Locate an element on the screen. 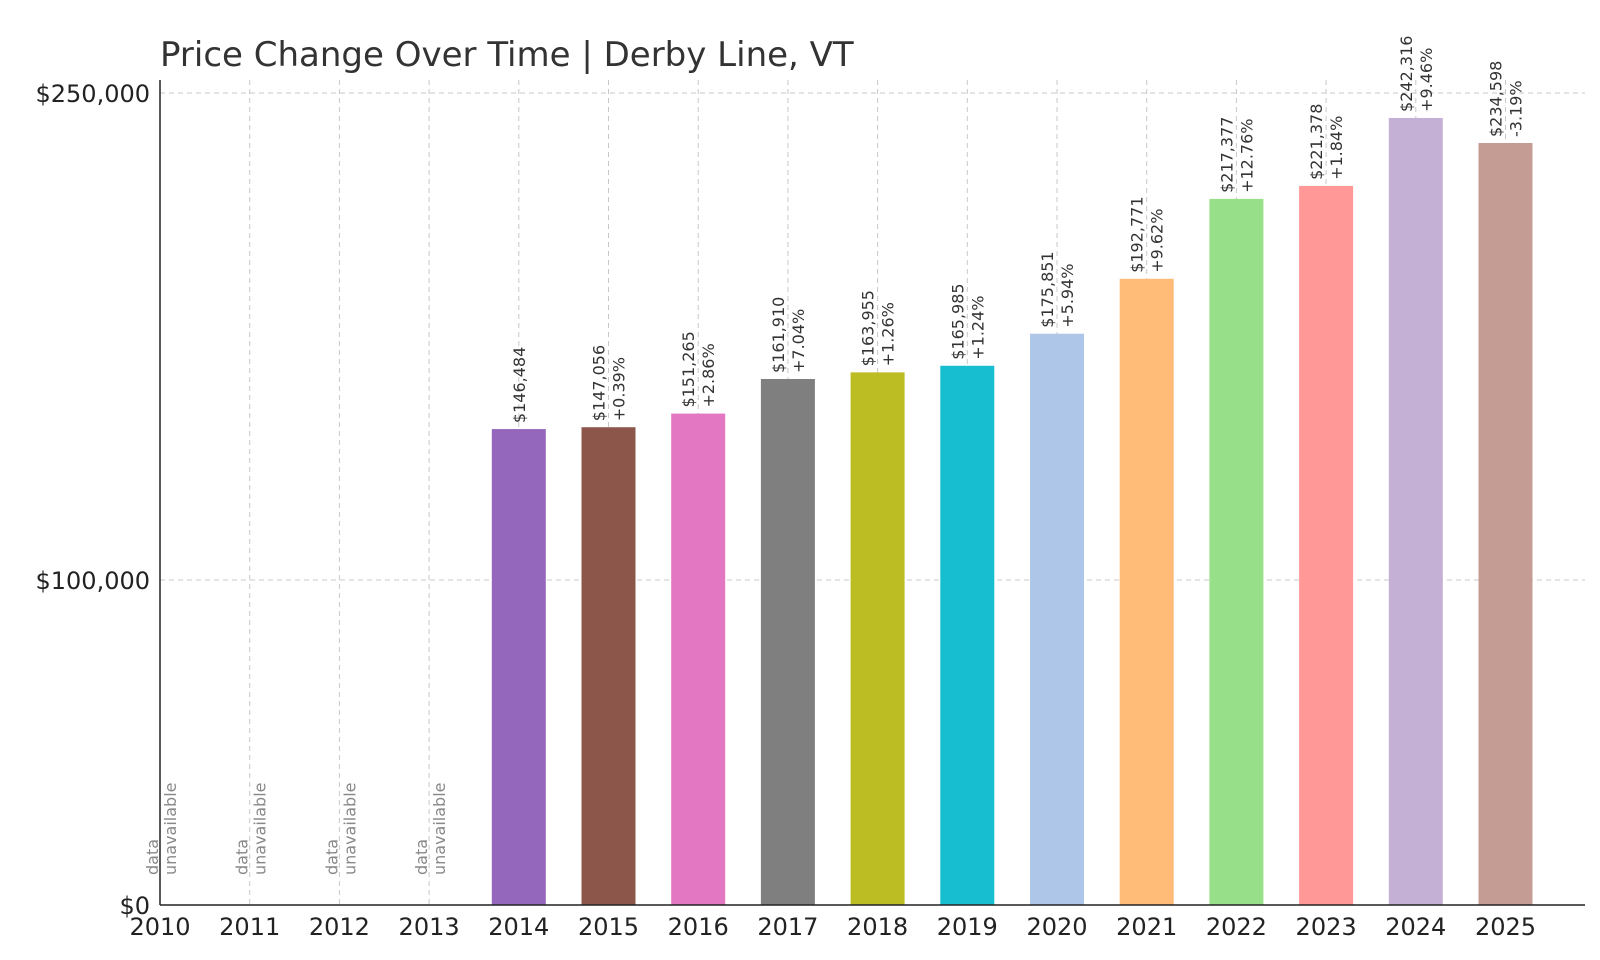 The height and width of the screenshot is (960, 1600). bar-change-text: +9.62% is located at coordinates (1157, 241).